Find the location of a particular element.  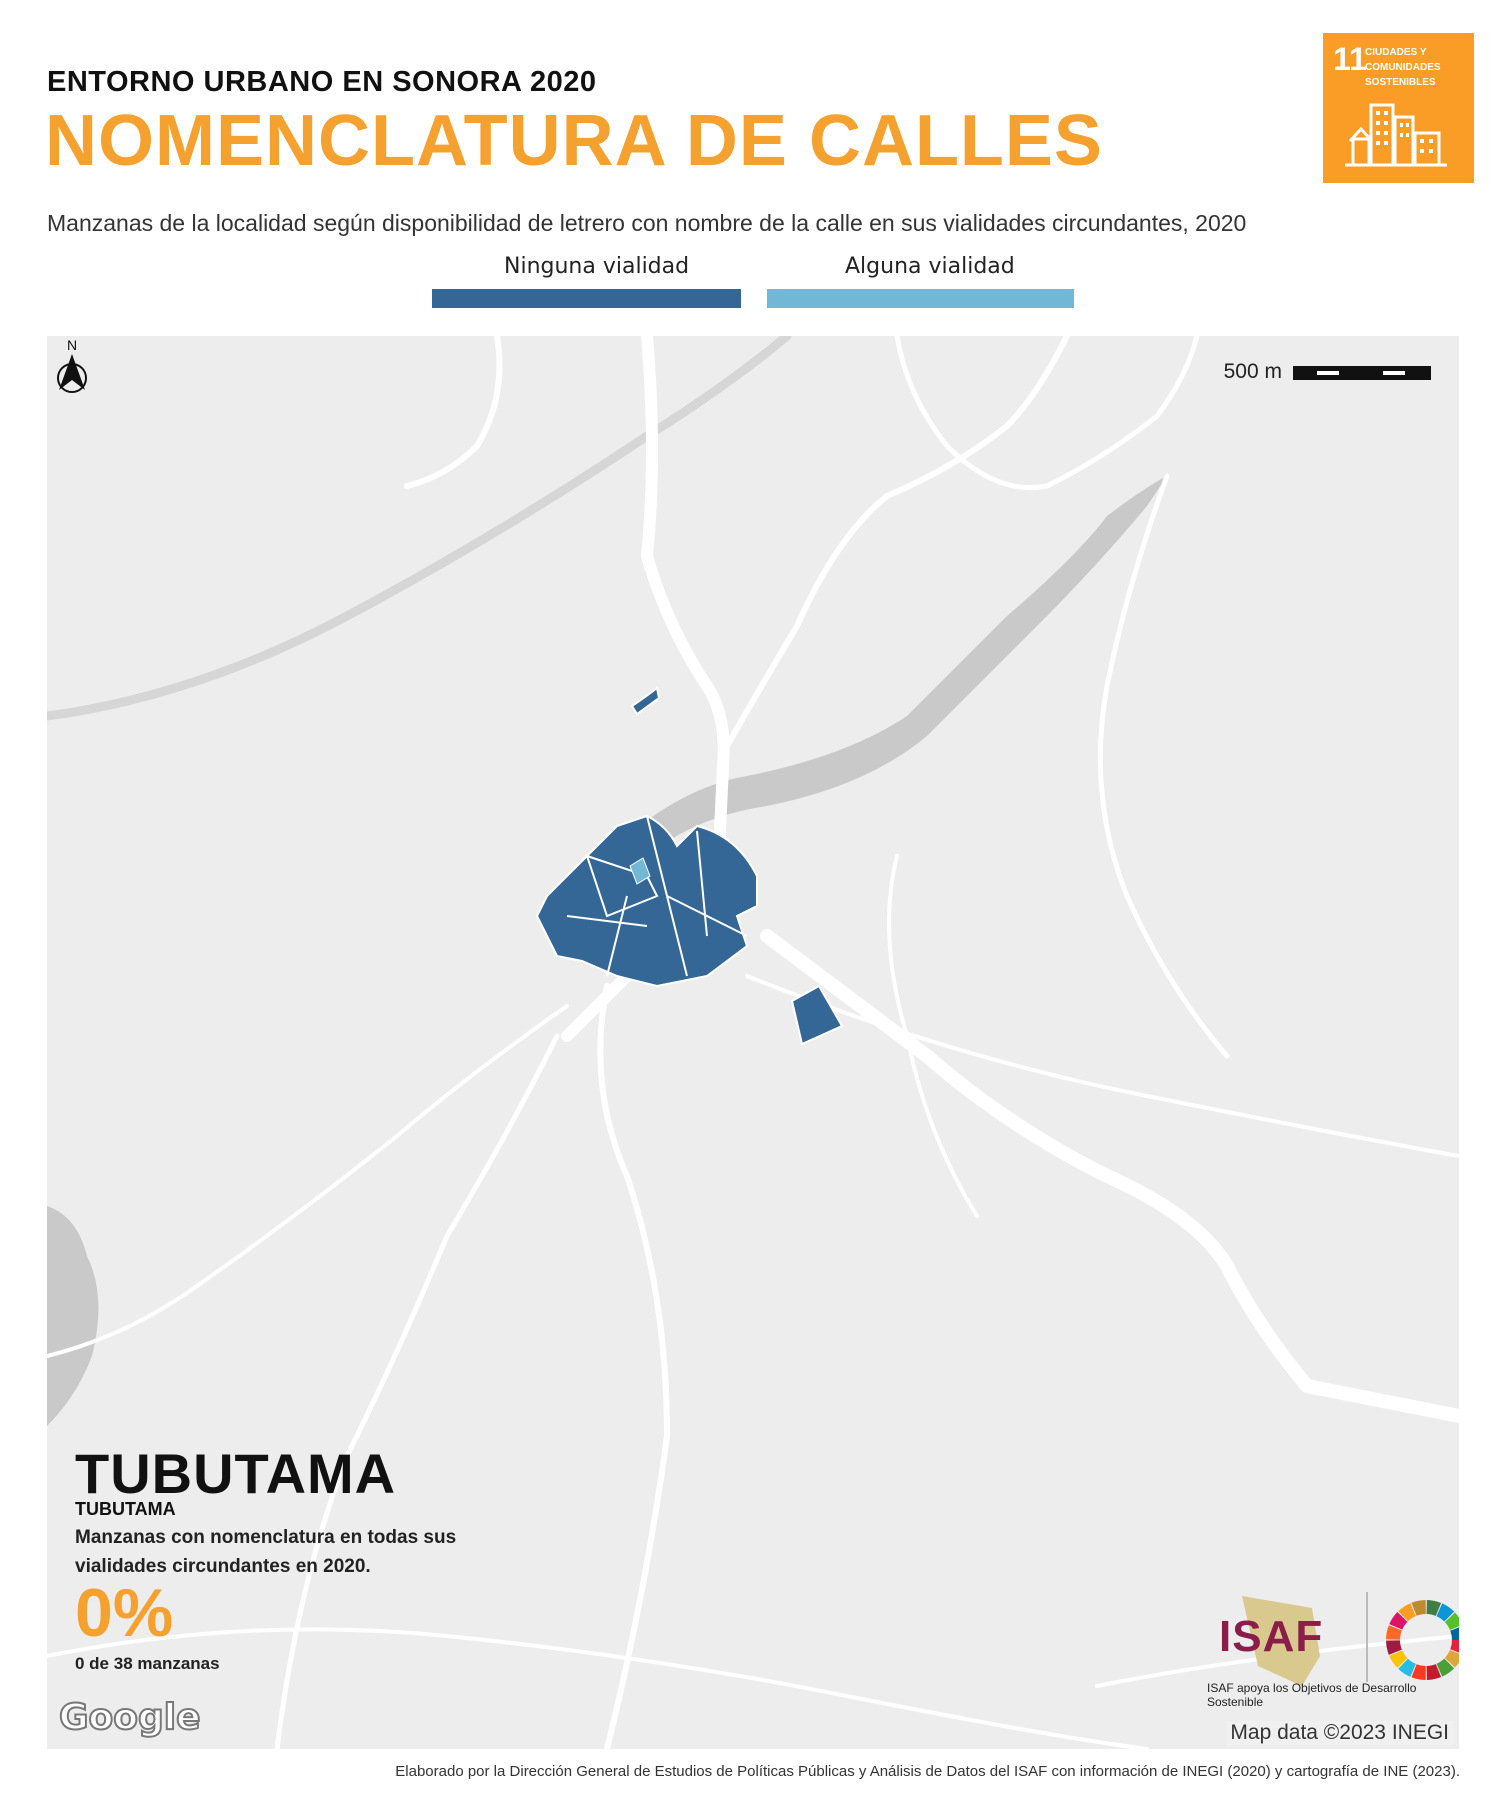

sdg-11-badge: 11 CIUDADES Y COMUNIDADES SOSTENIBLES is located at coordinates (1398, 108).